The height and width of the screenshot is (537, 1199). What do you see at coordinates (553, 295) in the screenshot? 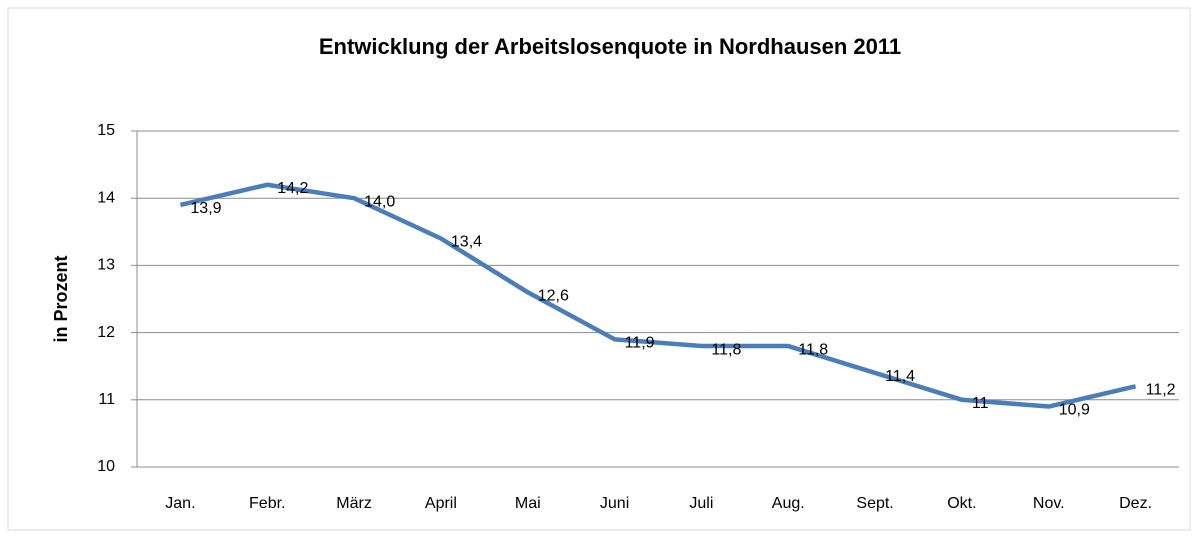
I see `data-label: 12,6` at bounding box center [553, 295].